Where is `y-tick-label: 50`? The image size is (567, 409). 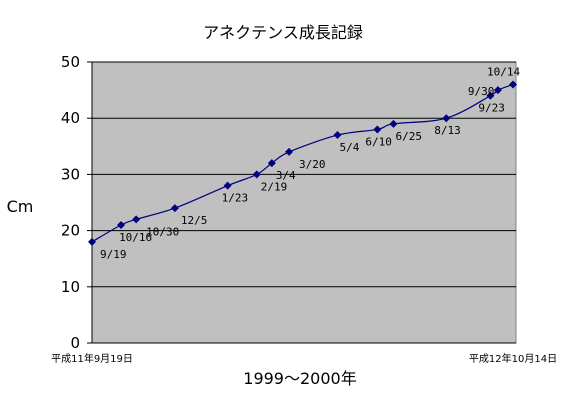
y-tick-label: 50 is located at coordinates (70, 62).